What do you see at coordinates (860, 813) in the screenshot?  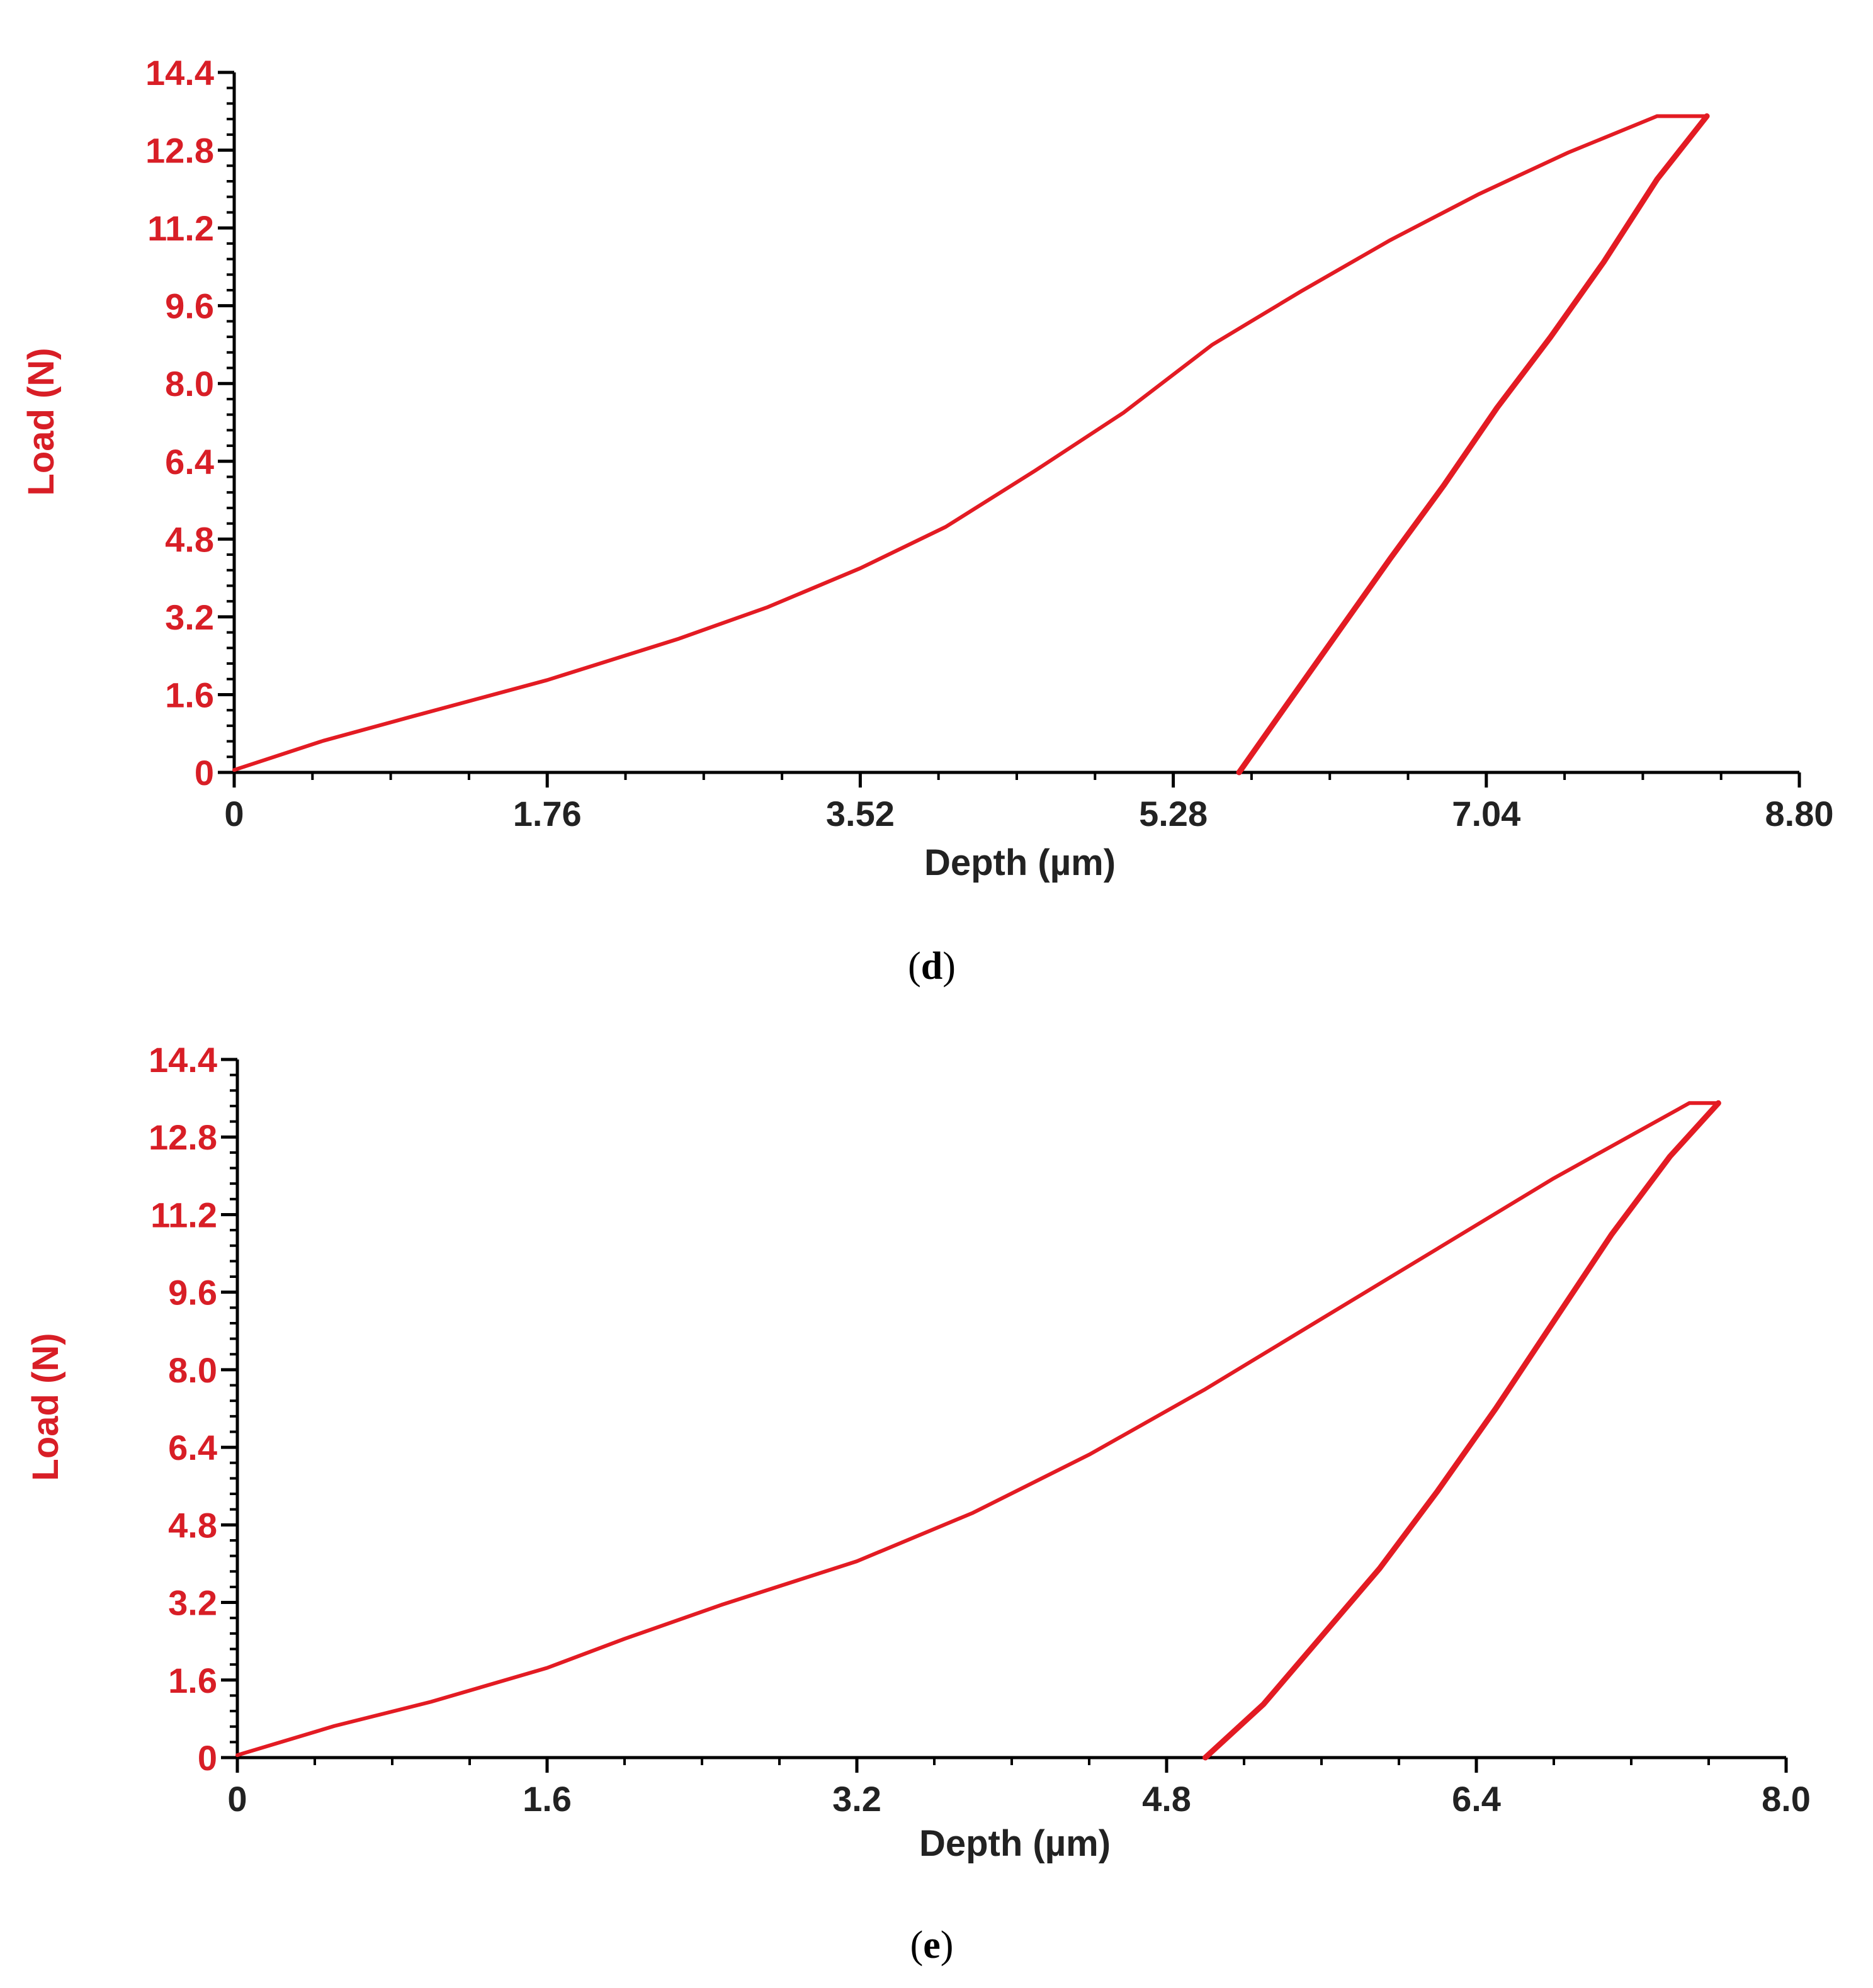 I see `x-tick-label: 3.52` at bounding box center [860, 813].